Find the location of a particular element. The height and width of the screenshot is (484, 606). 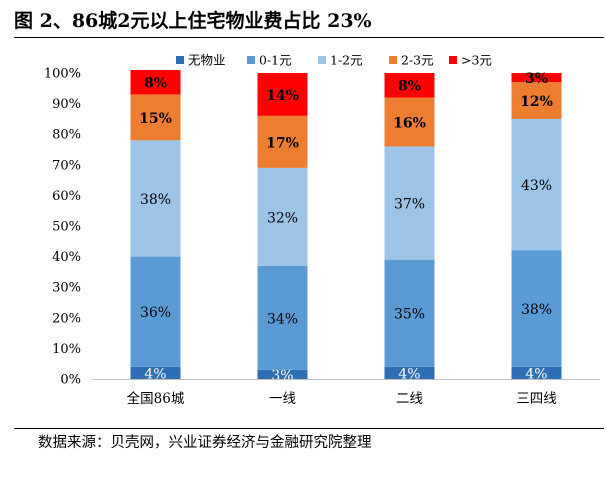

data-label: 34% is located at coordinates (282, 319).